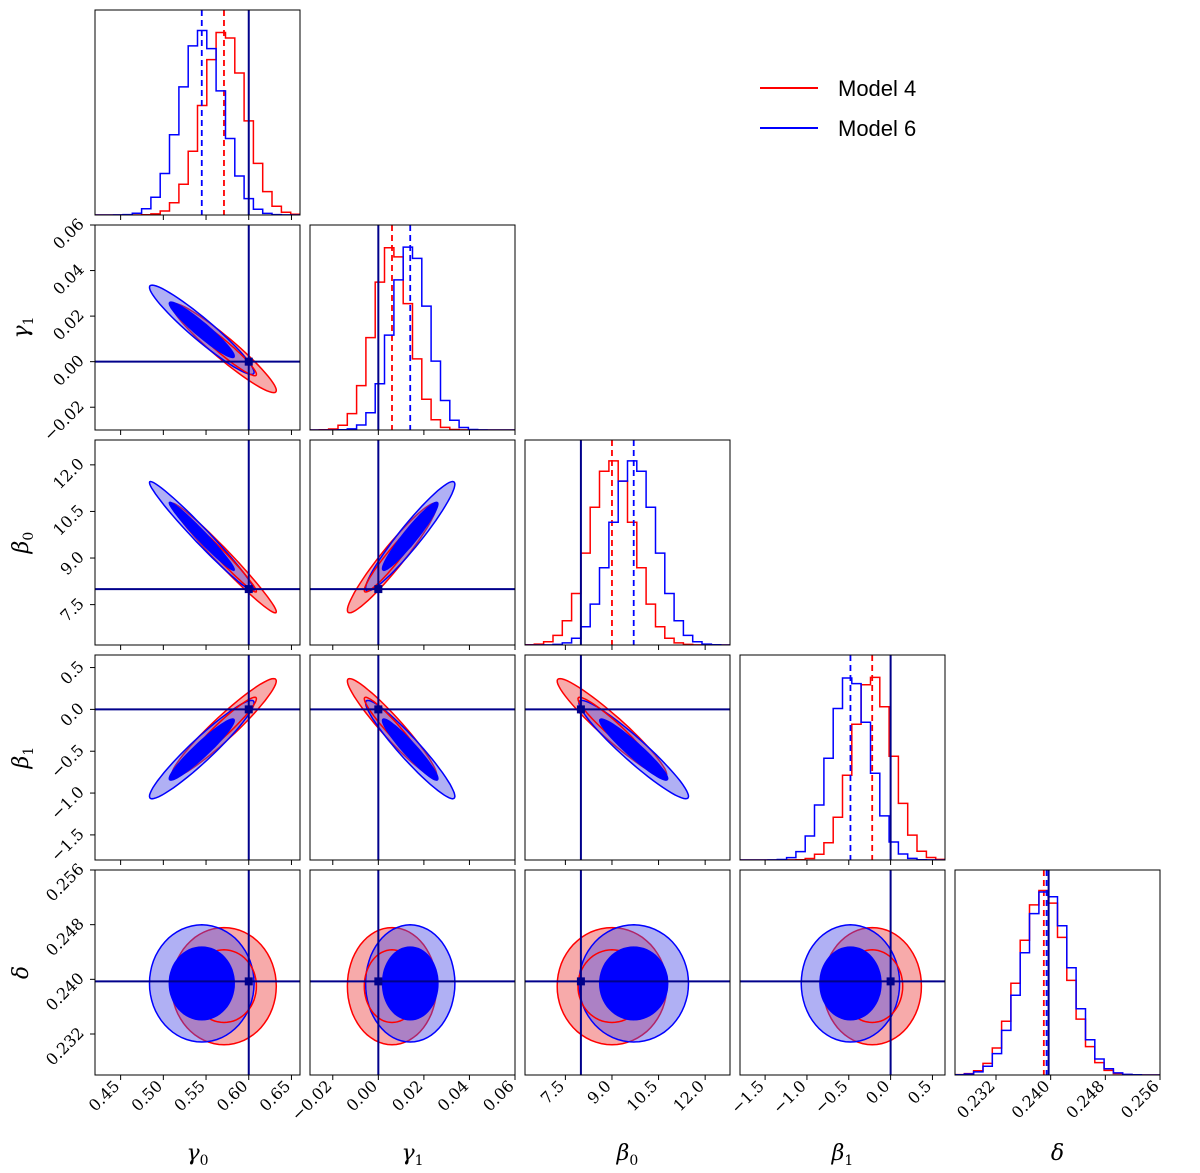 The height and width of the screenshot is (1173, 1200). Describe the element at coordinates (362, 1095) in the screenshot. I see `x-tick-label: 0.00` at that location.